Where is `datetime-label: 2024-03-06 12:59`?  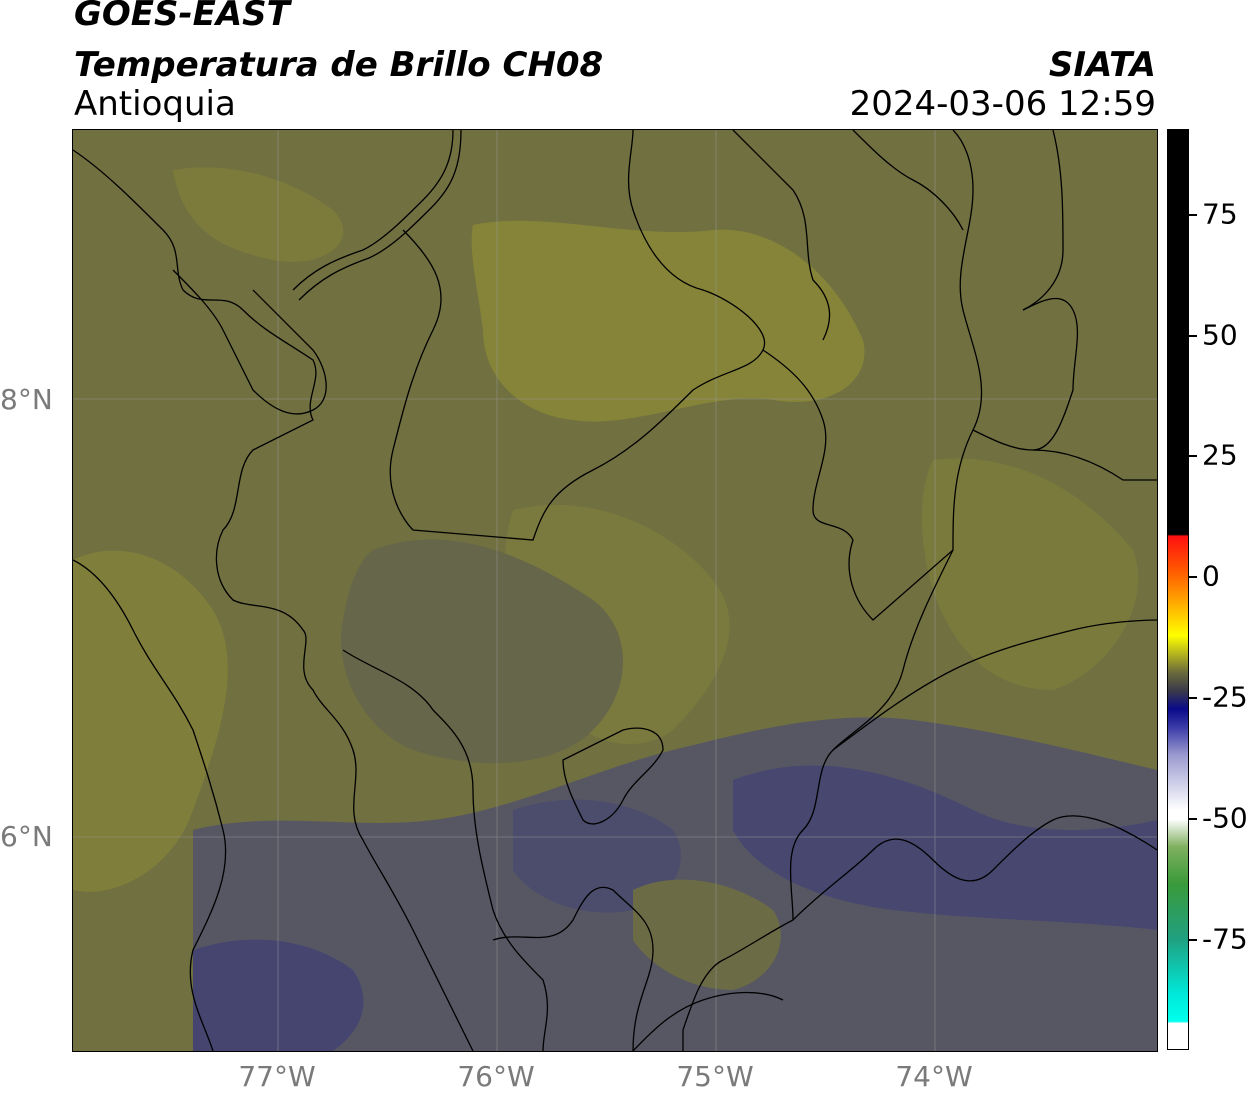
datetime-label: 2024-03-06 12:59 is located at coordinates (1002, 104).